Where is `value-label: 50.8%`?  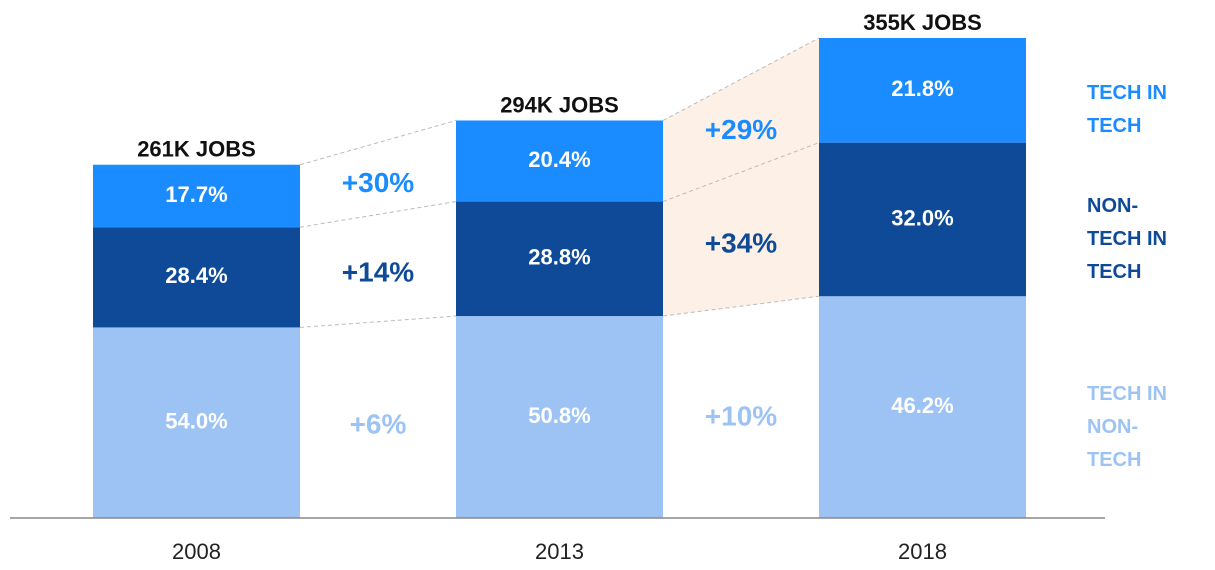 value-label: 50.8% is located at coordinates (559, 415).